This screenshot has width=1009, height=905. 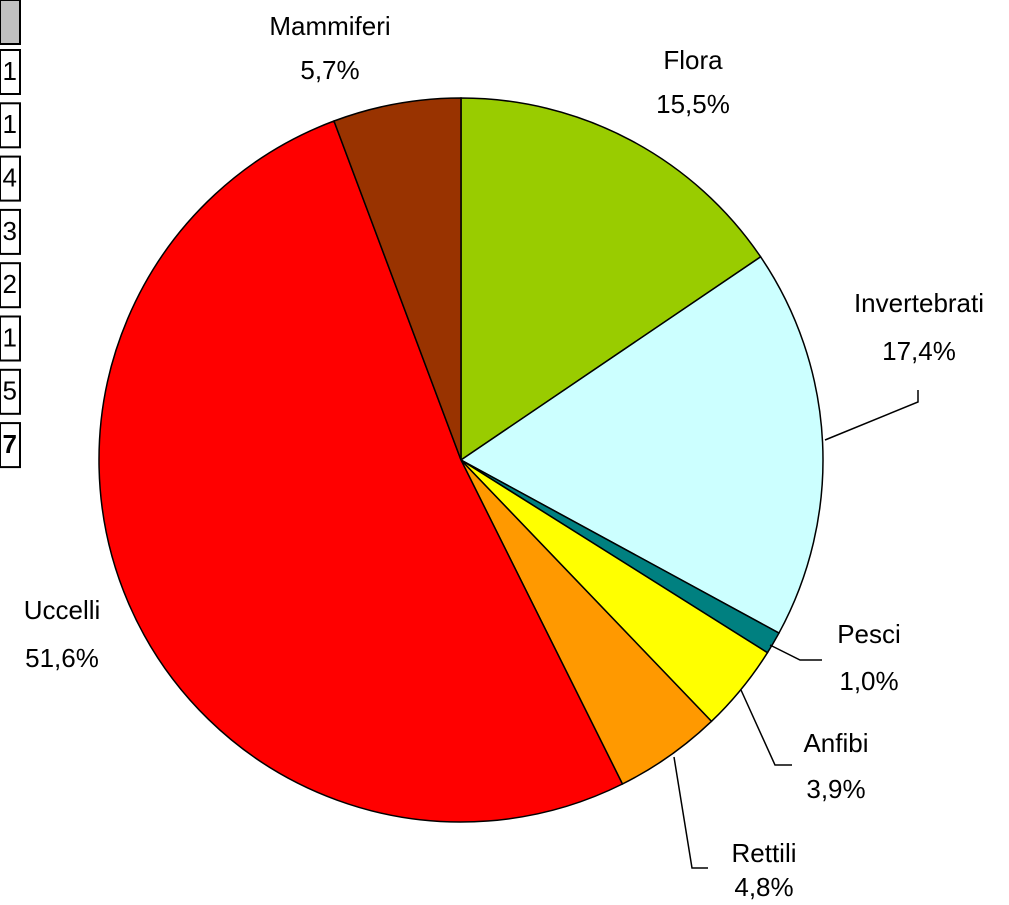 I want to click on table-cell-text: 4, so click(x=10, y=177).